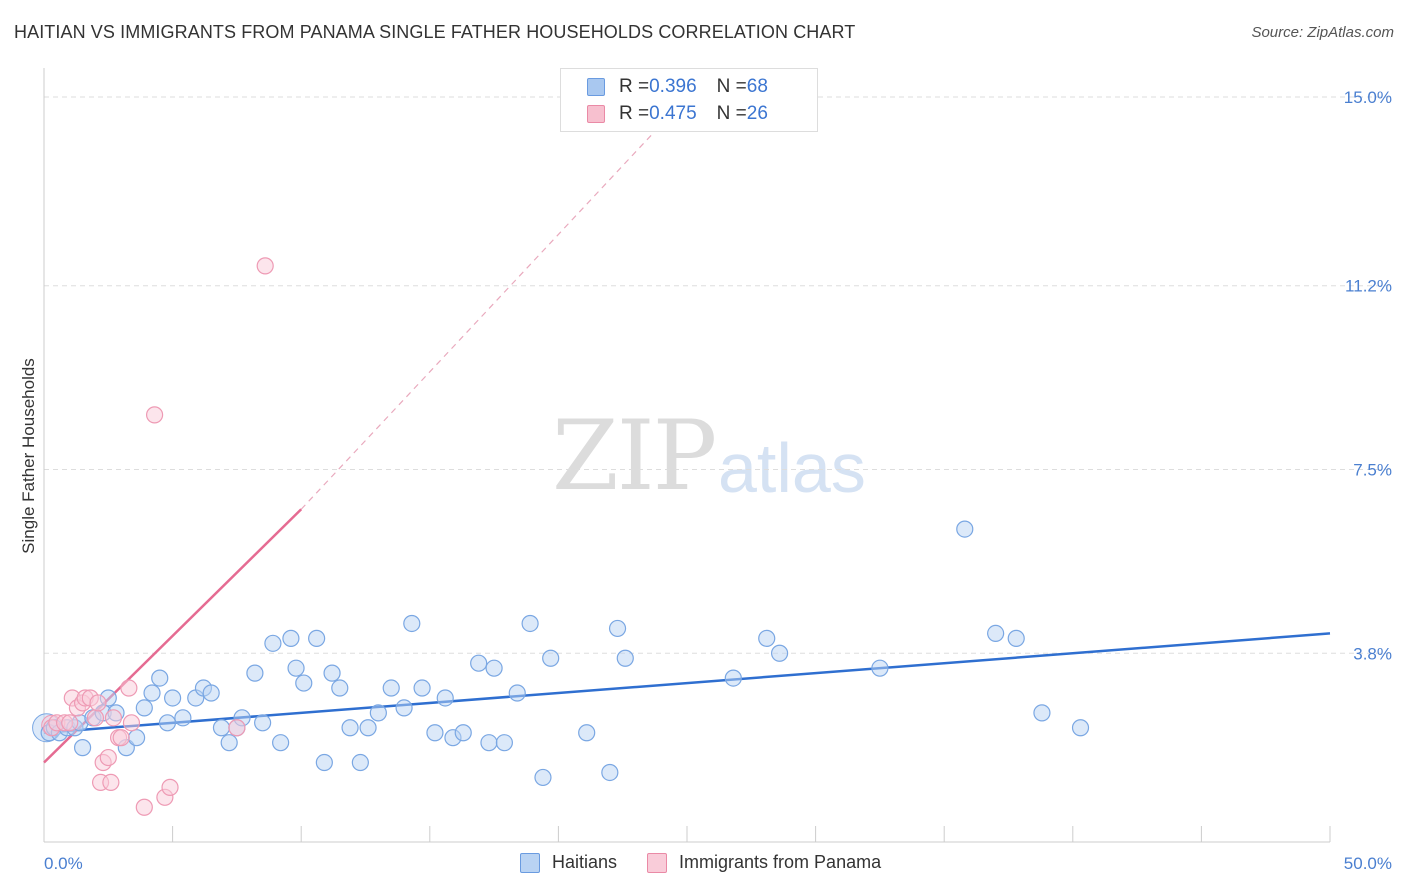 Image resolution: width=1406 pixels, height=892 pixels. I want to click on legend-r-value: 0.396, so click(673, 86).